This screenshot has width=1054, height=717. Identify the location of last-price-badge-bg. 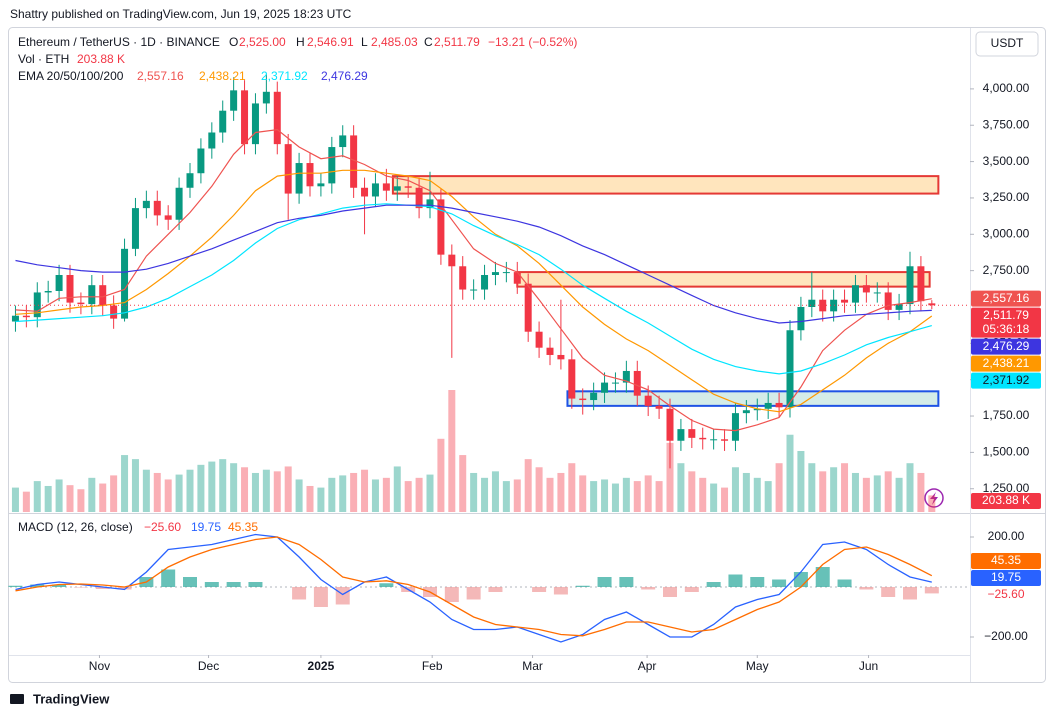
(1006, 322).